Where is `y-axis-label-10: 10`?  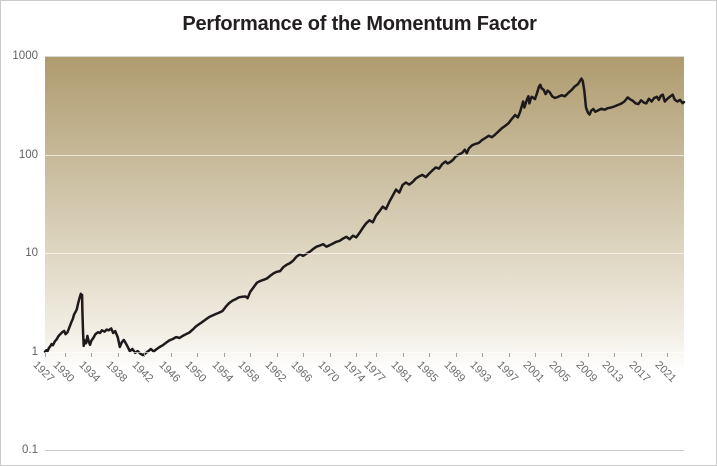
y-axis-label-10: 10 is located at coordinates (31, 253).